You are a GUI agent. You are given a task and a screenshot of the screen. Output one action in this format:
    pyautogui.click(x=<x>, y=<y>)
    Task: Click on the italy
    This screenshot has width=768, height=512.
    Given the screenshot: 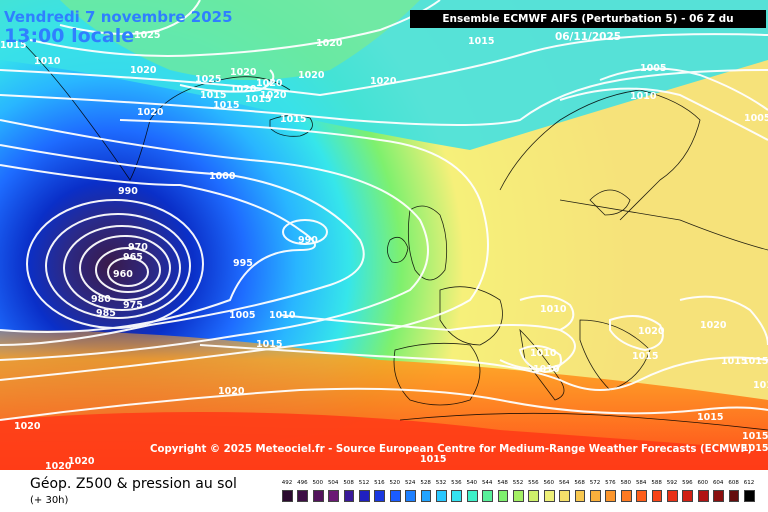 What is the action you would take?
    pyautogui.click(x=542, y=364)
    